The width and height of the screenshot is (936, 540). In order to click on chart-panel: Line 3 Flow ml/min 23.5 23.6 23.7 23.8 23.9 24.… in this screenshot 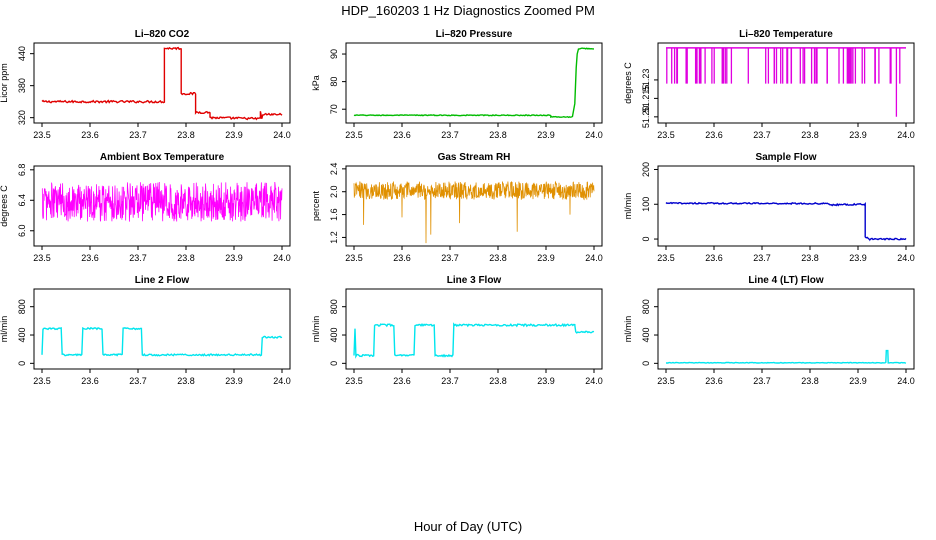, I will do `click(457, 330)`.